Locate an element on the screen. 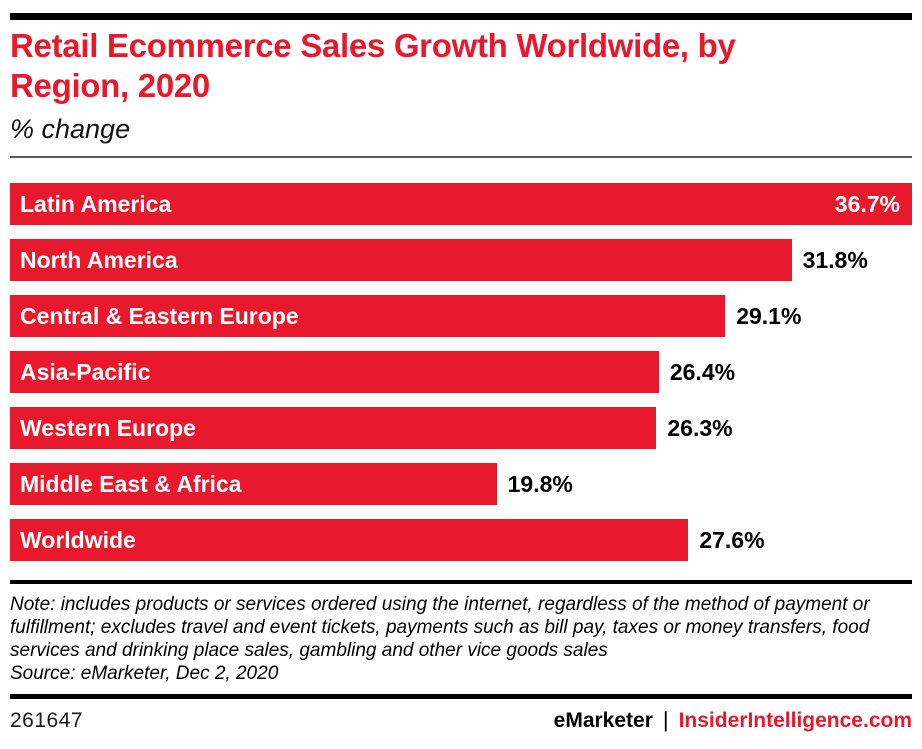 Image resolution: width=922 pixels, height=749 pixels. bar-row: Asia-Pacific 26.4% is located at coordinates (461, 372).